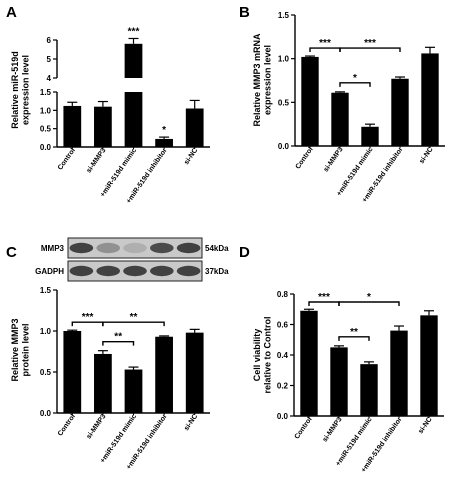 This screenshot has height=487, width=473. Describe the element at coordinates (217, 248) in the screenshot. I see `blot-size-label: 54kDa` at that location.